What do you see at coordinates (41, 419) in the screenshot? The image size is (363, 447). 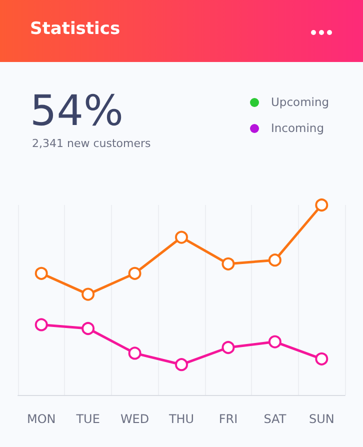 I see `x-tick-label: MON` at bounding box center [41, 419].